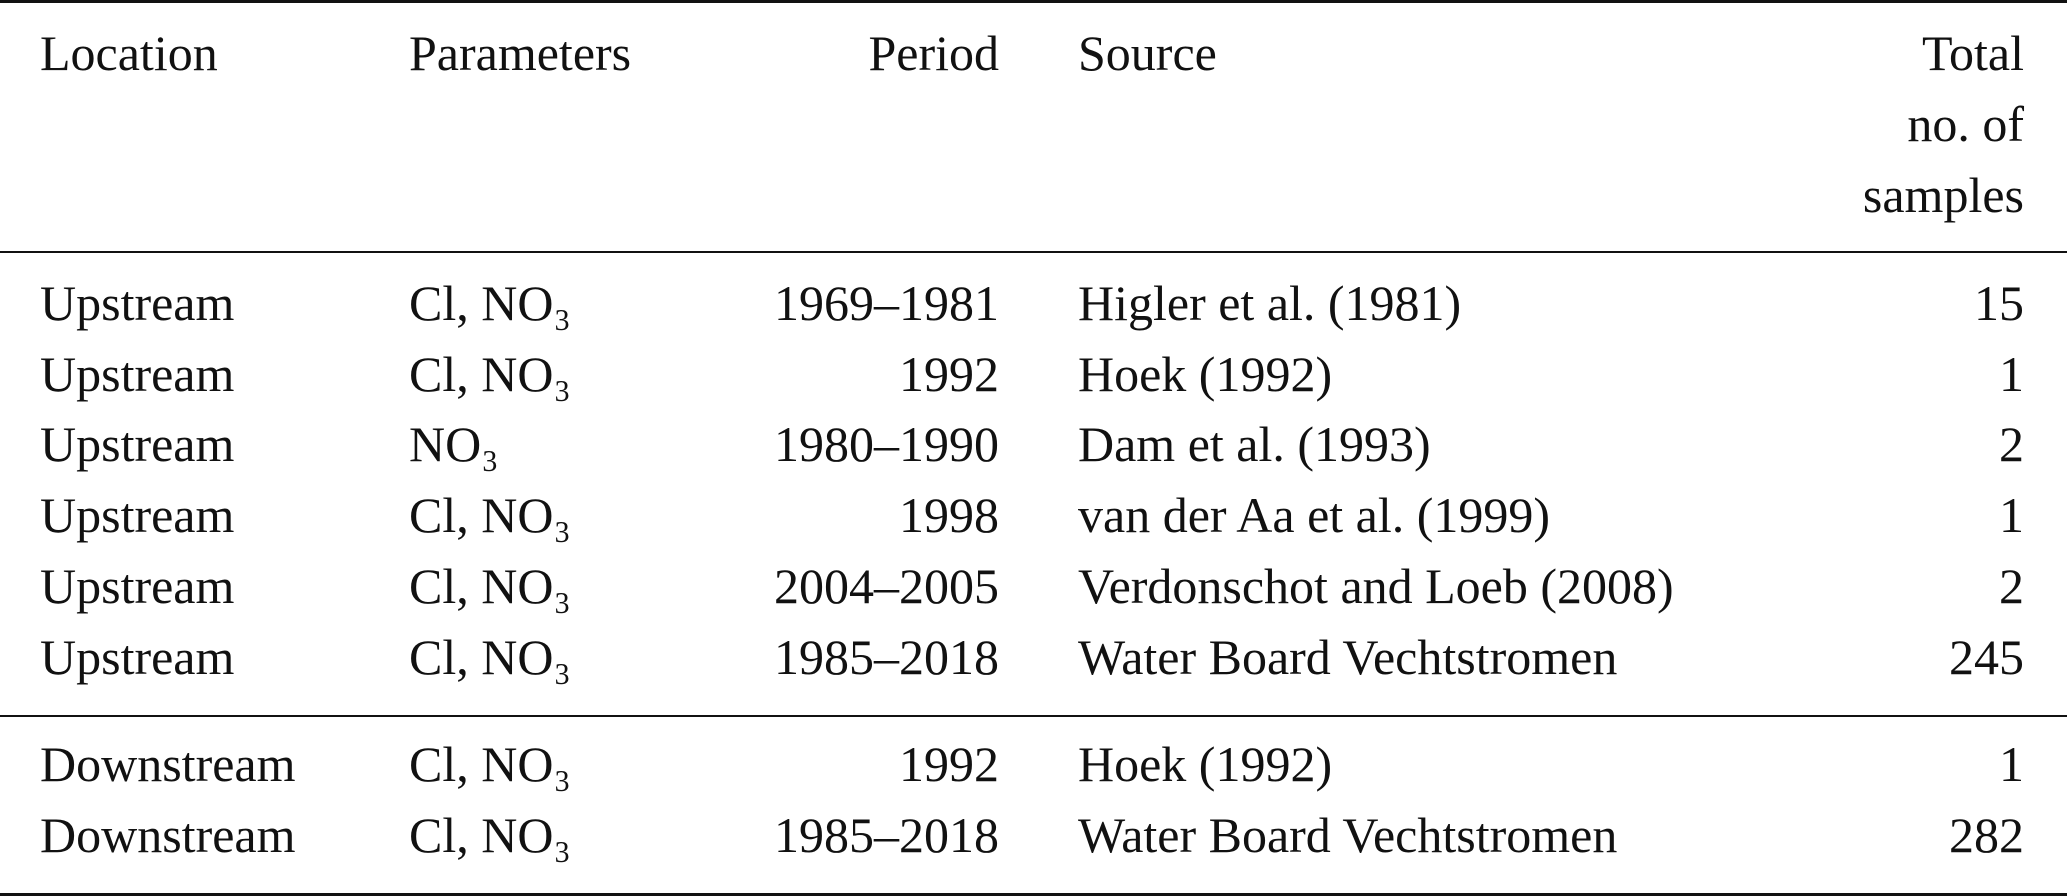  I want to click on header-rule, so click(1033, 252).